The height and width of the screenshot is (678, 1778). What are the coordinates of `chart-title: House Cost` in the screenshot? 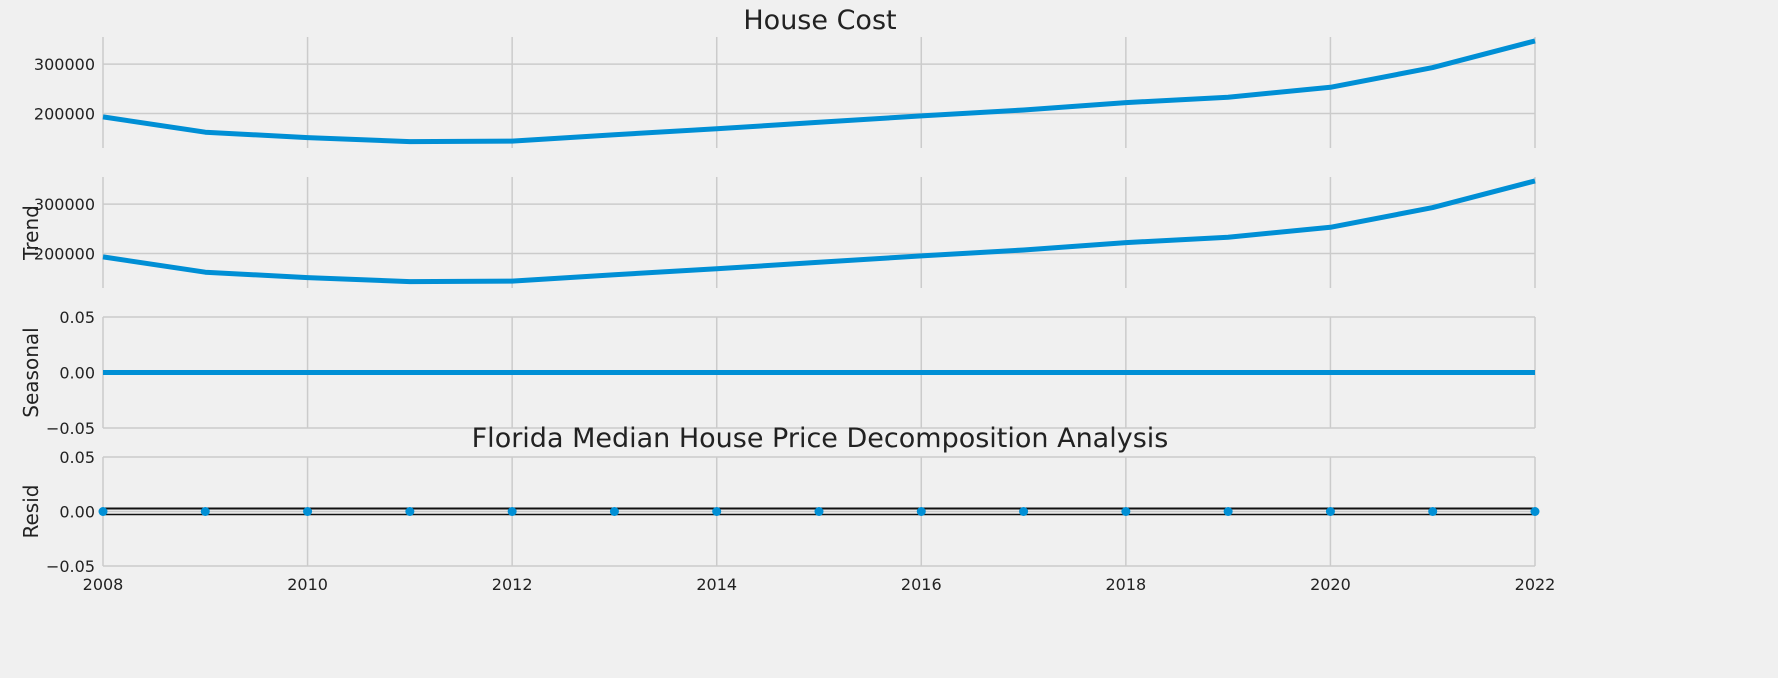 It's located at (819, 20).